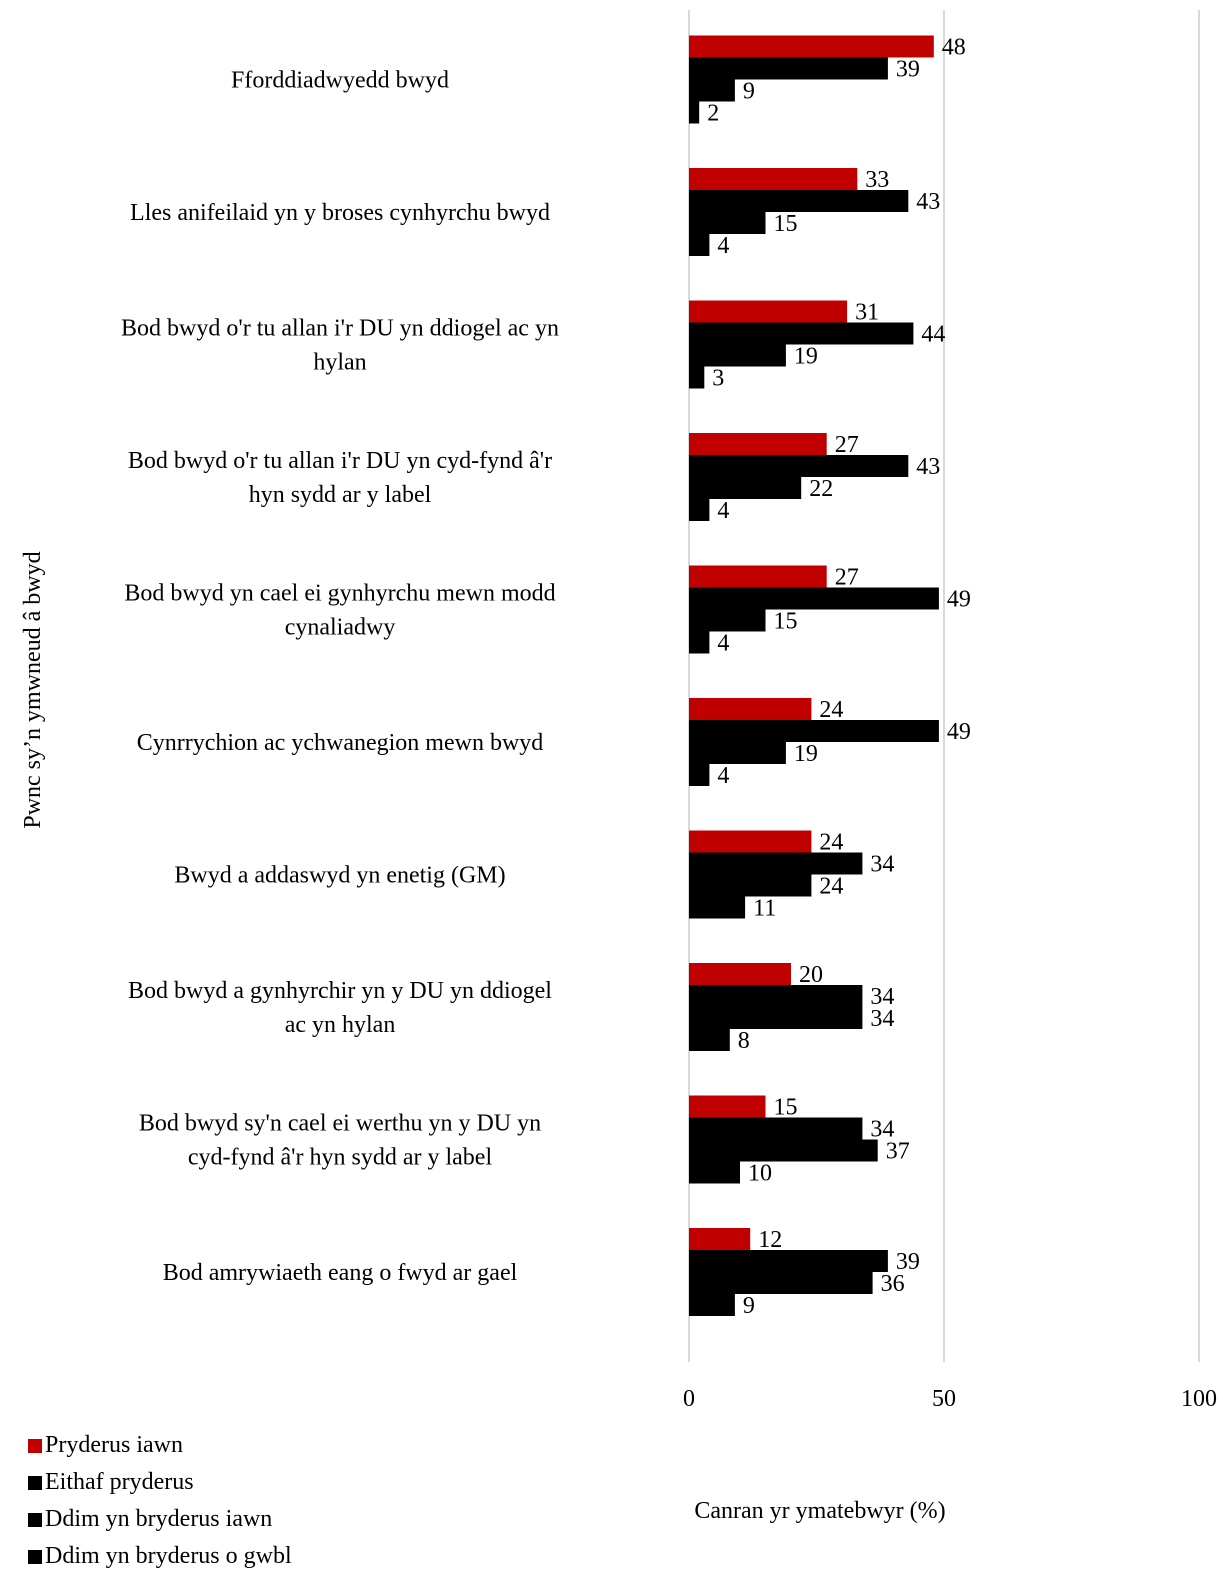 The height and width of the screenshot is (1575, 1223). Describe the element at coordinates (340, 81) in the screenshot. I see `category-label: Fforddiadwyedd bwyd` at that location.